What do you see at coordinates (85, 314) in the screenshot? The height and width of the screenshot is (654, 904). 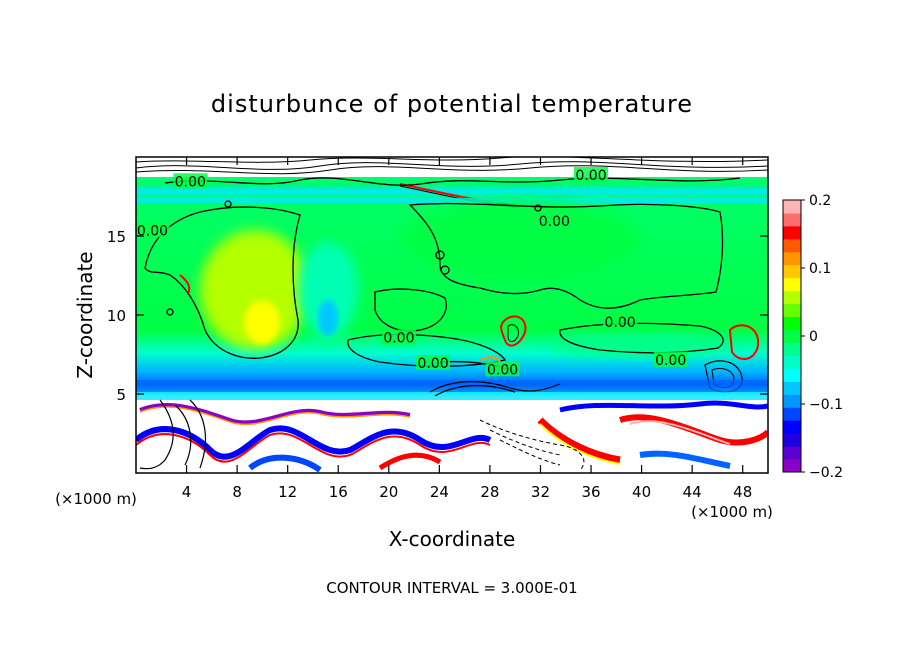 I see `y-axis-label: Z-coordinate` at bounding box center [85, 314].